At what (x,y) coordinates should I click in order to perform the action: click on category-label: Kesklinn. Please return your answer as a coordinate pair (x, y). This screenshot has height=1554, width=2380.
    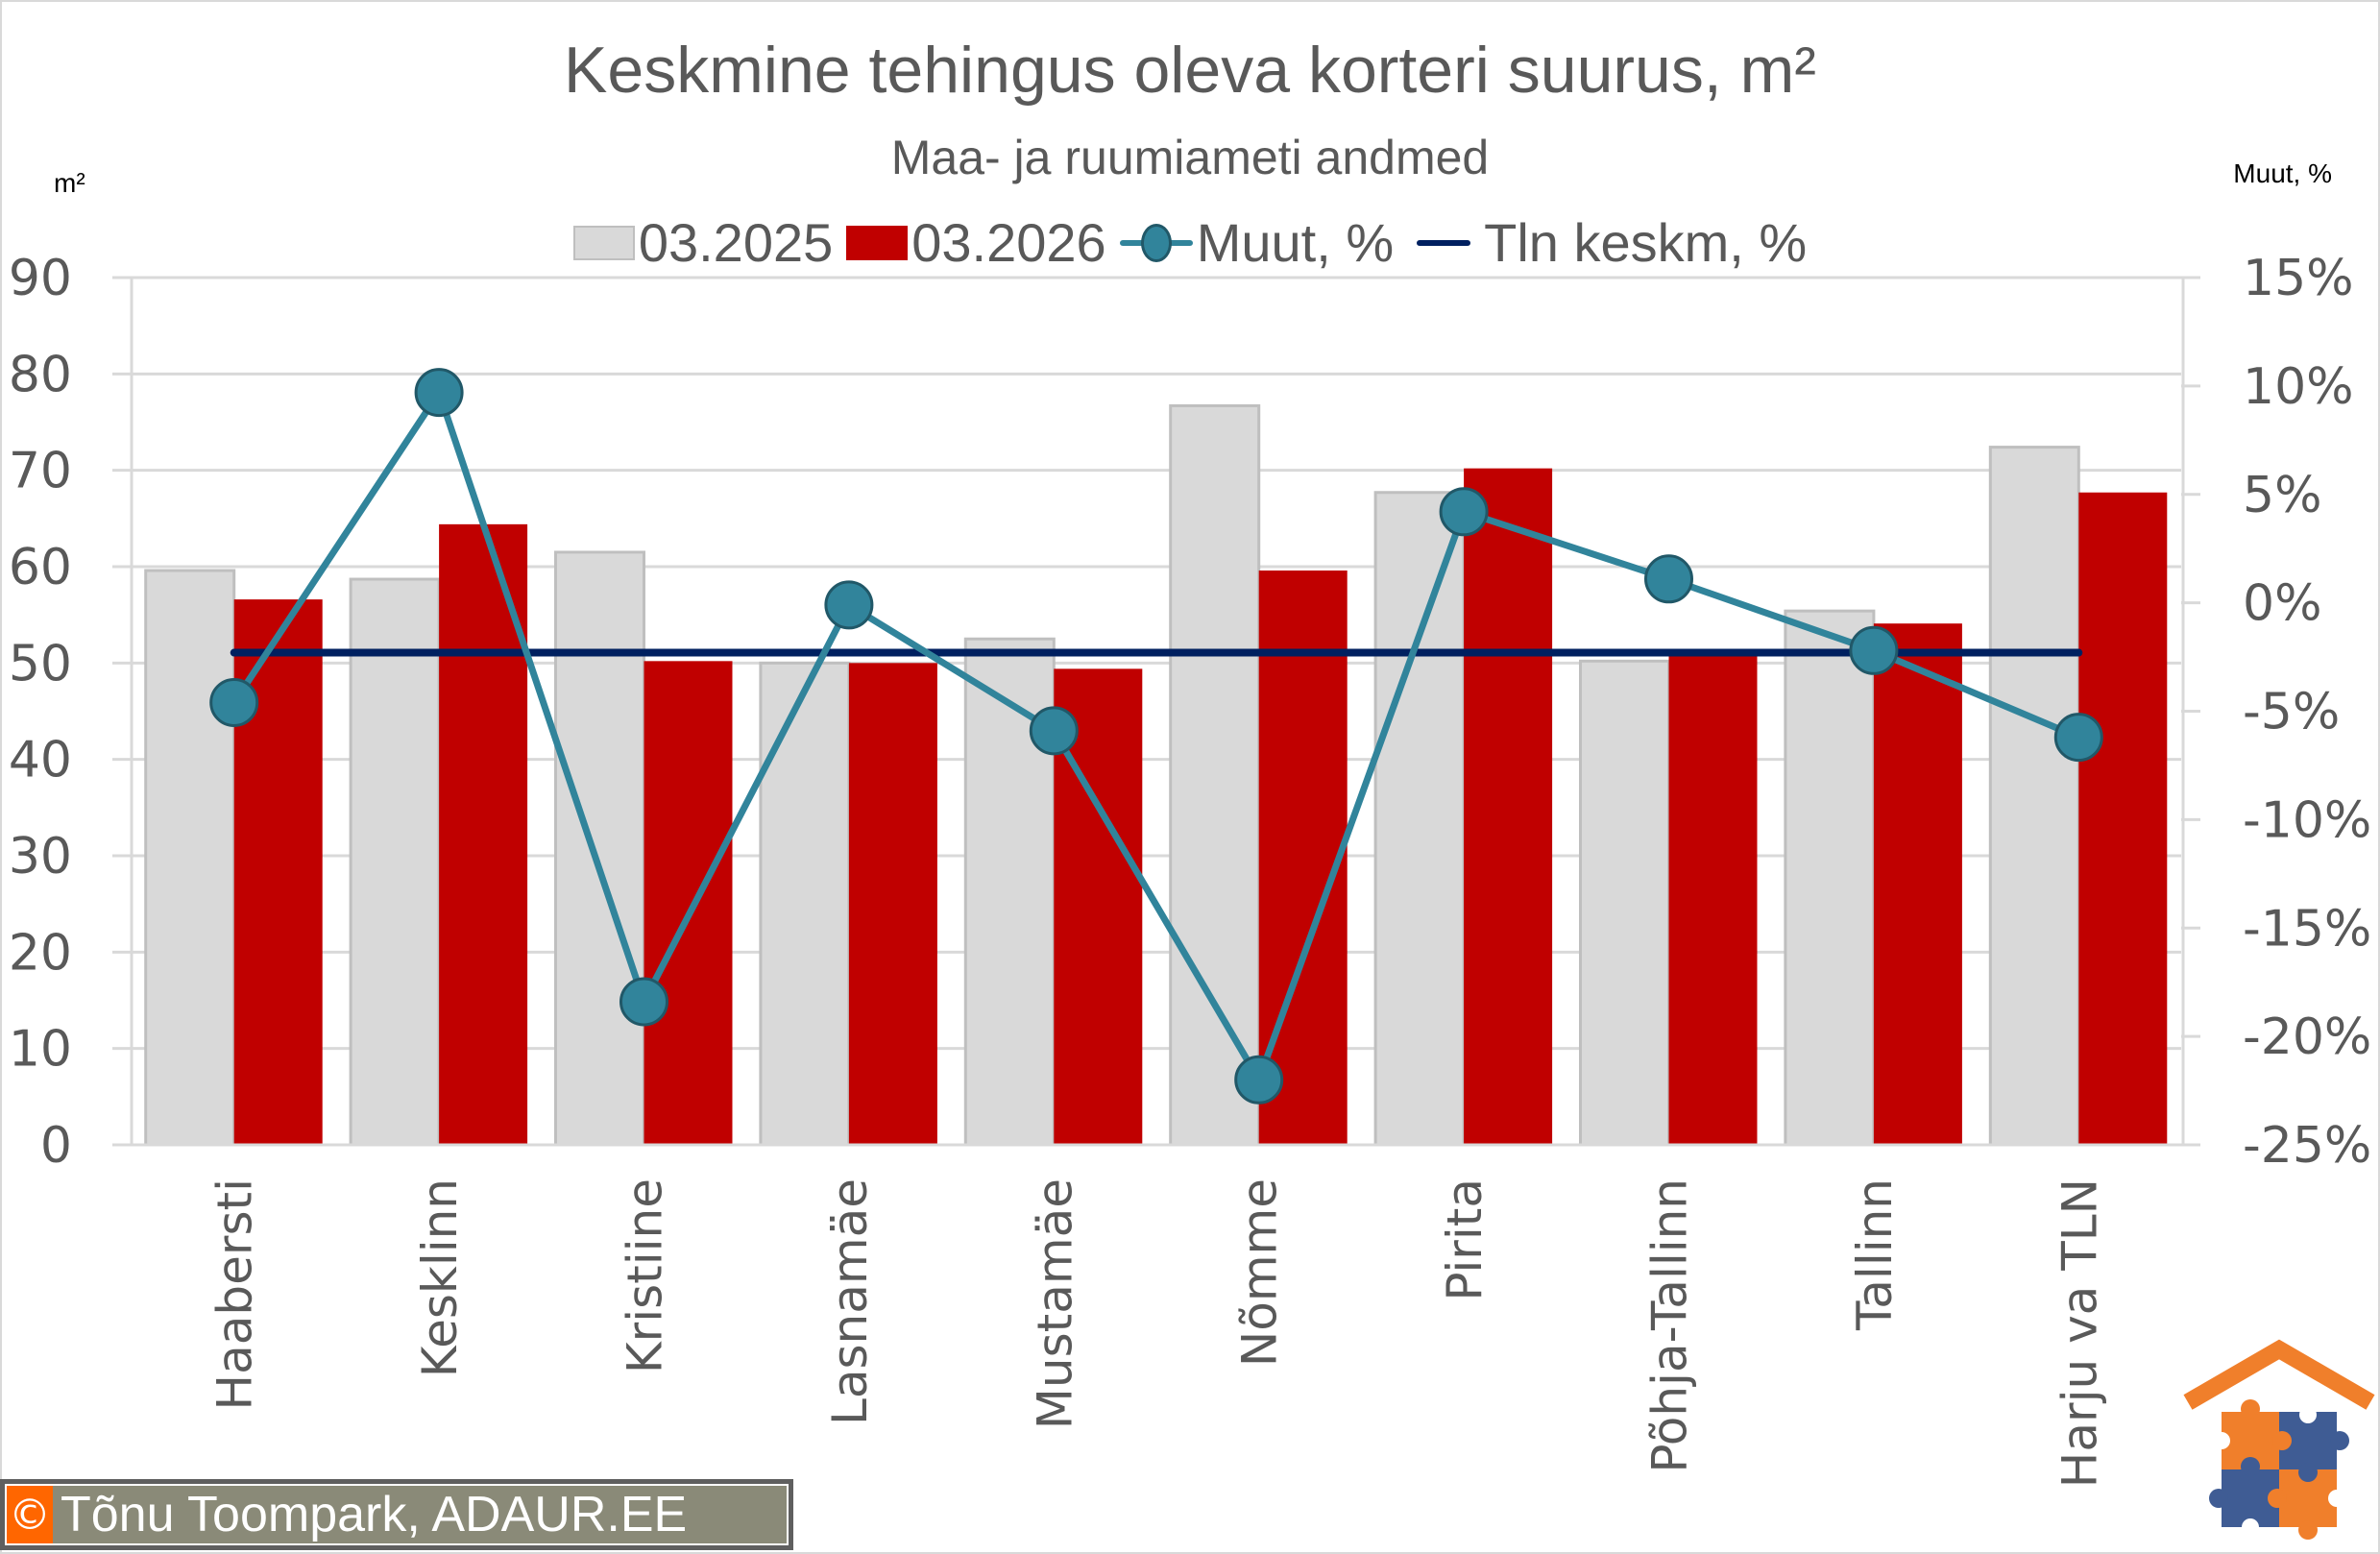
    Looking at the image, I should click on (440, 1277).